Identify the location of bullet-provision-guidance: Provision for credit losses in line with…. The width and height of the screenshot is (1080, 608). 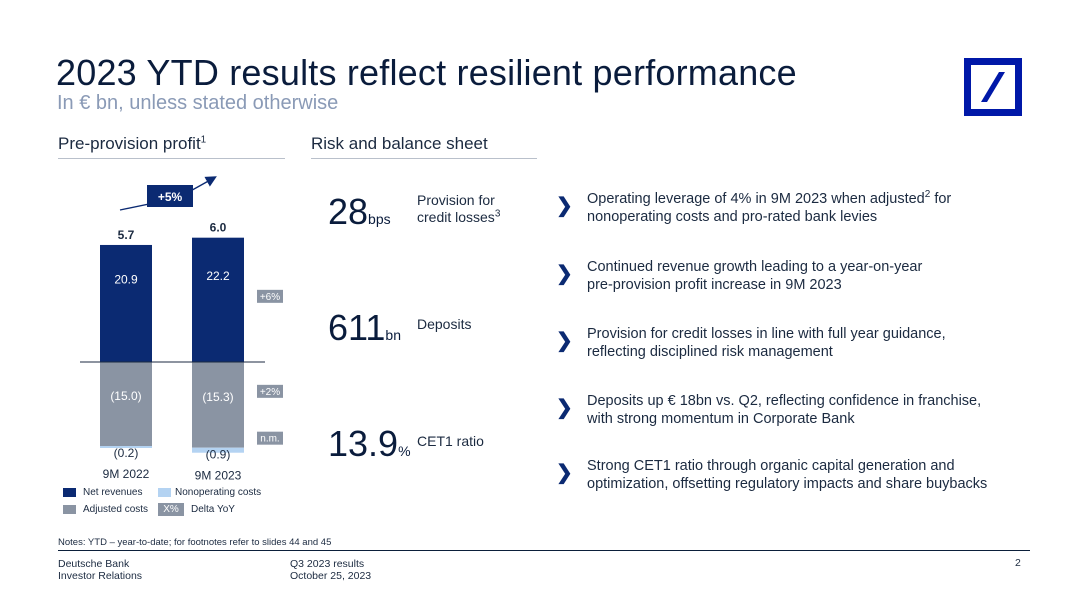
(812, 343).